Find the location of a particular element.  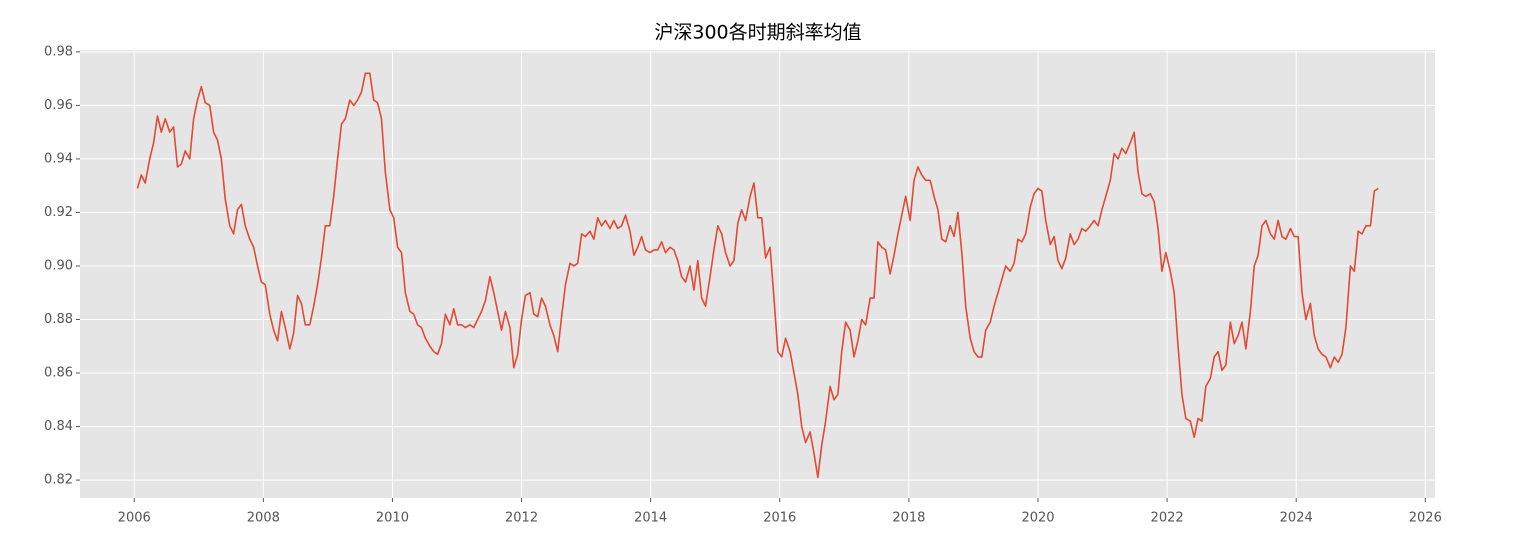

x-tick-label: 2016 is located at coordinates (779, 518).